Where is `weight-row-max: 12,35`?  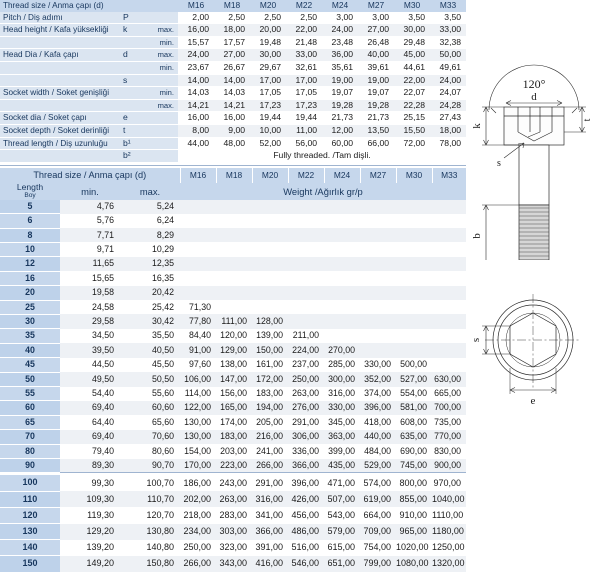
weight-row-max: 12,35 is located at coordinates (150, 264).